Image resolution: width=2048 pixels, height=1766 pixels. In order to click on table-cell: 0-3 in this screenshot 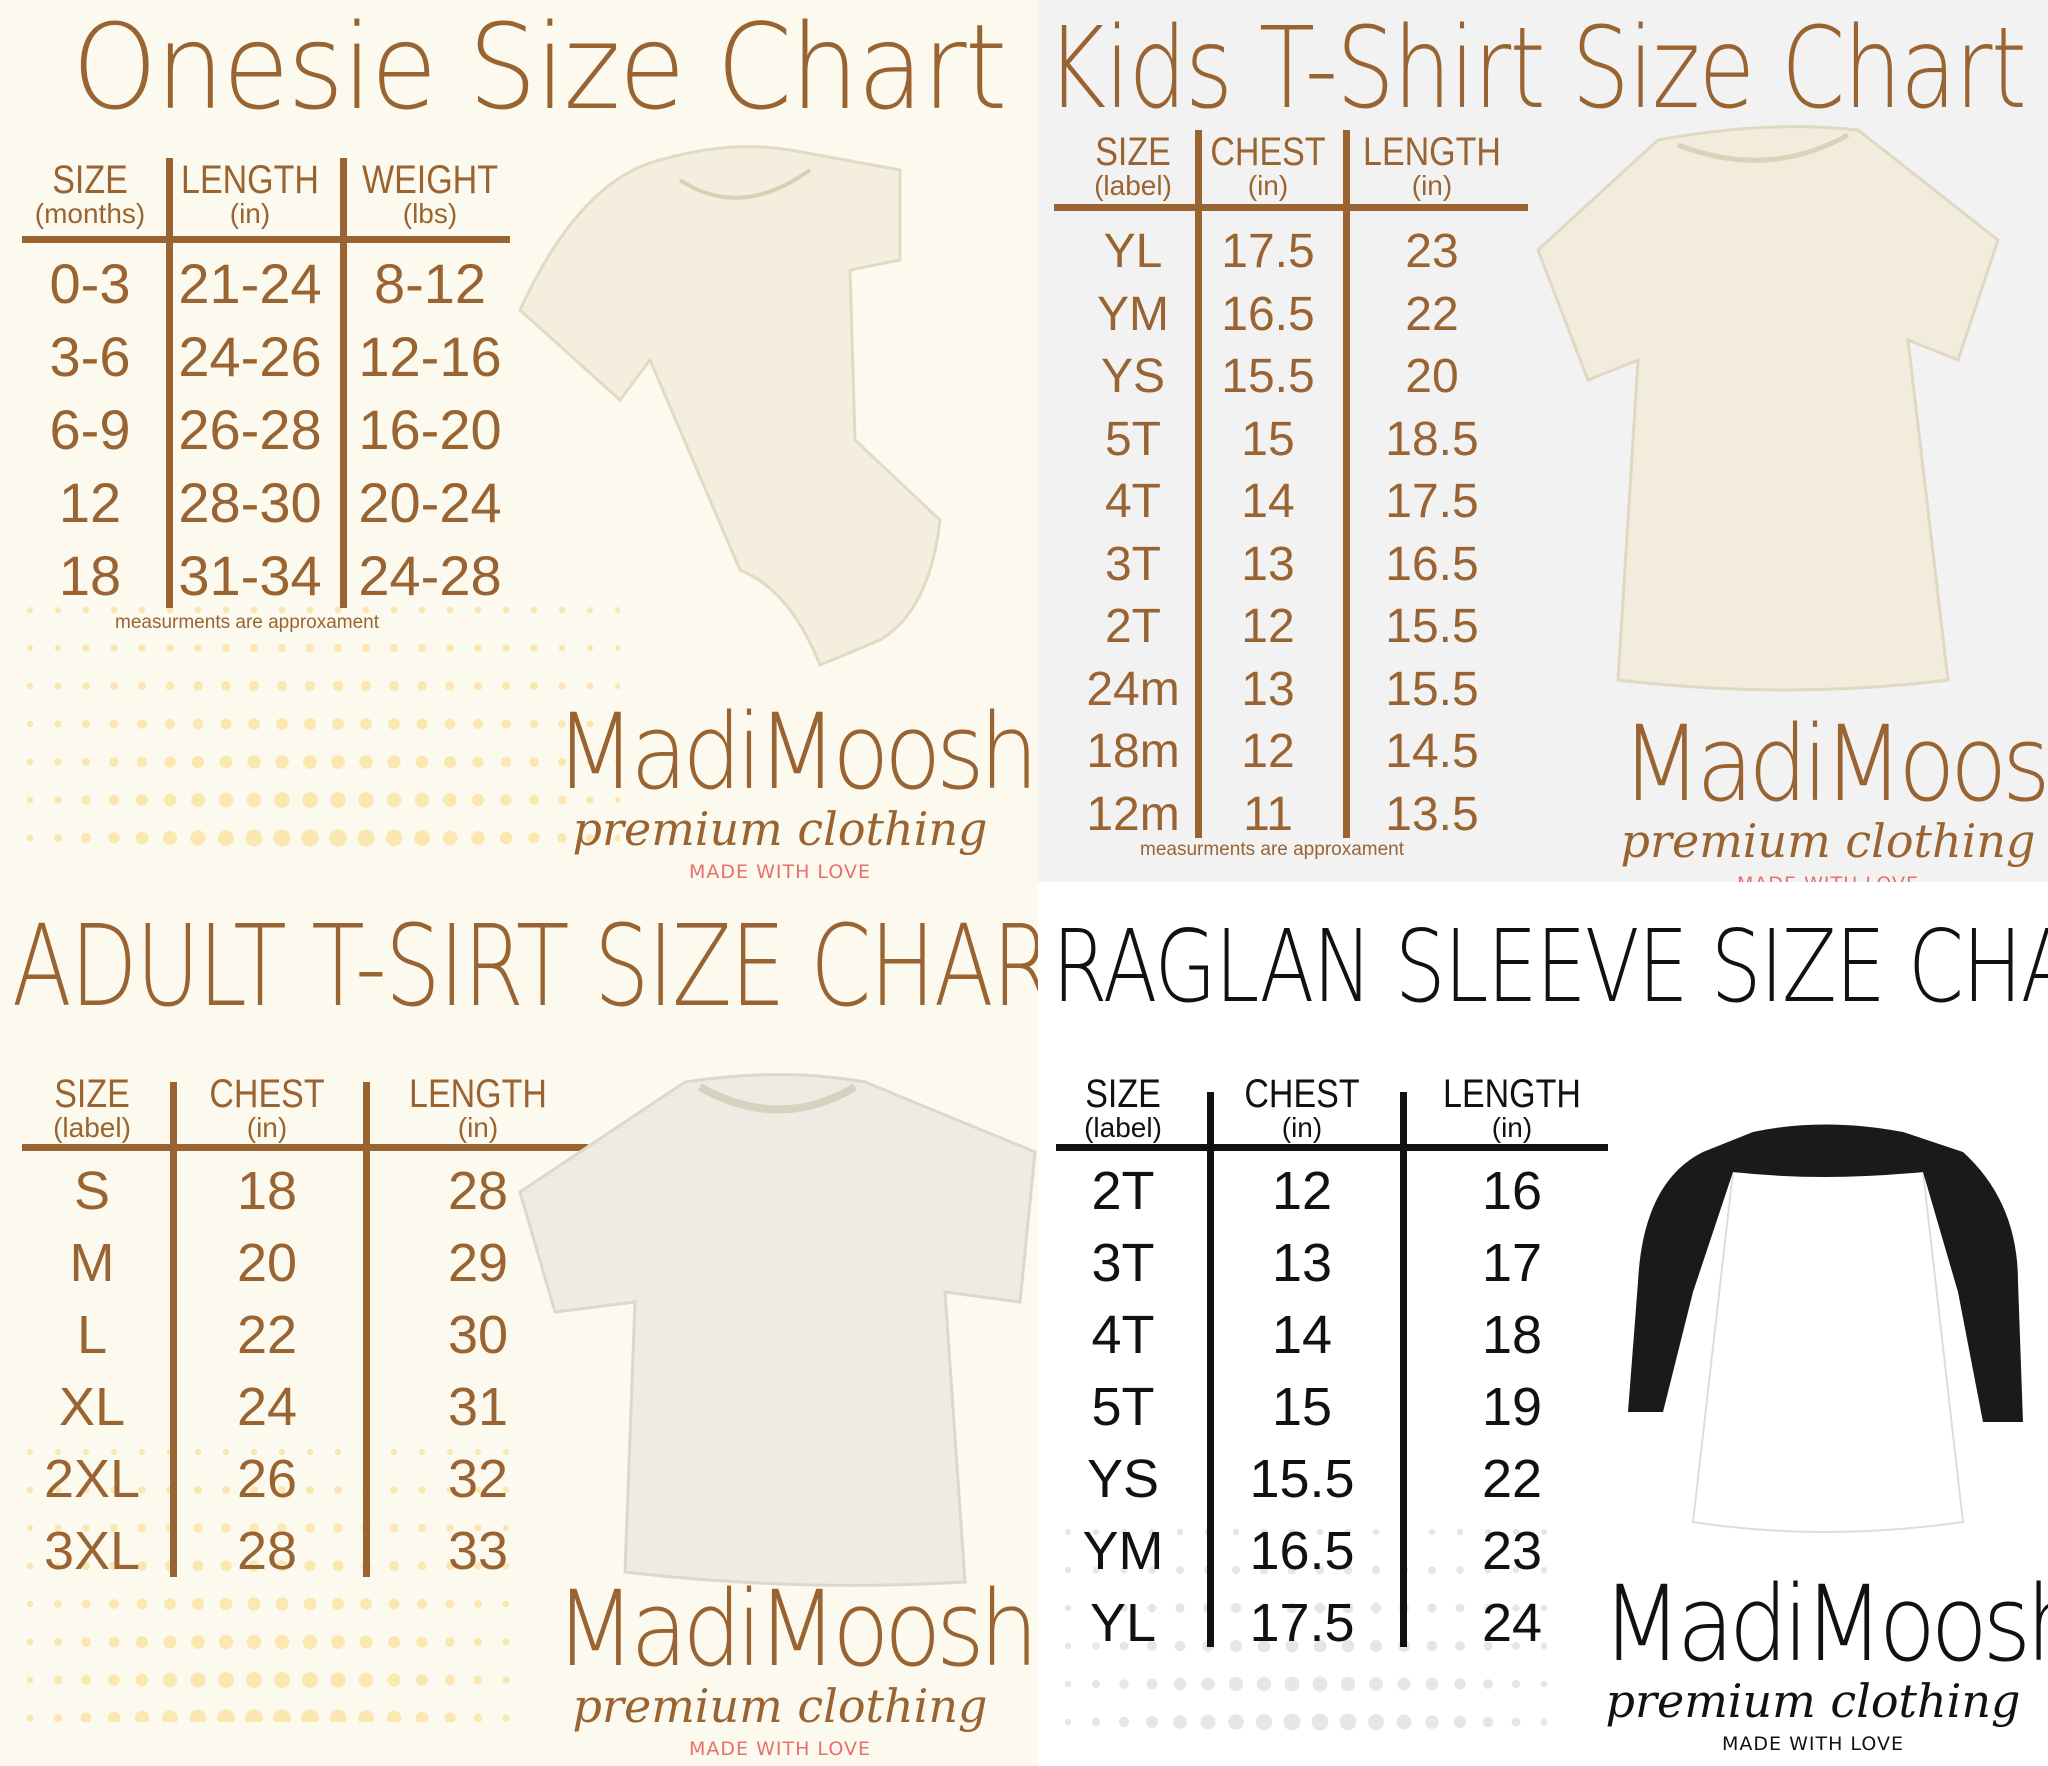, I will do `click(90, 283)`.